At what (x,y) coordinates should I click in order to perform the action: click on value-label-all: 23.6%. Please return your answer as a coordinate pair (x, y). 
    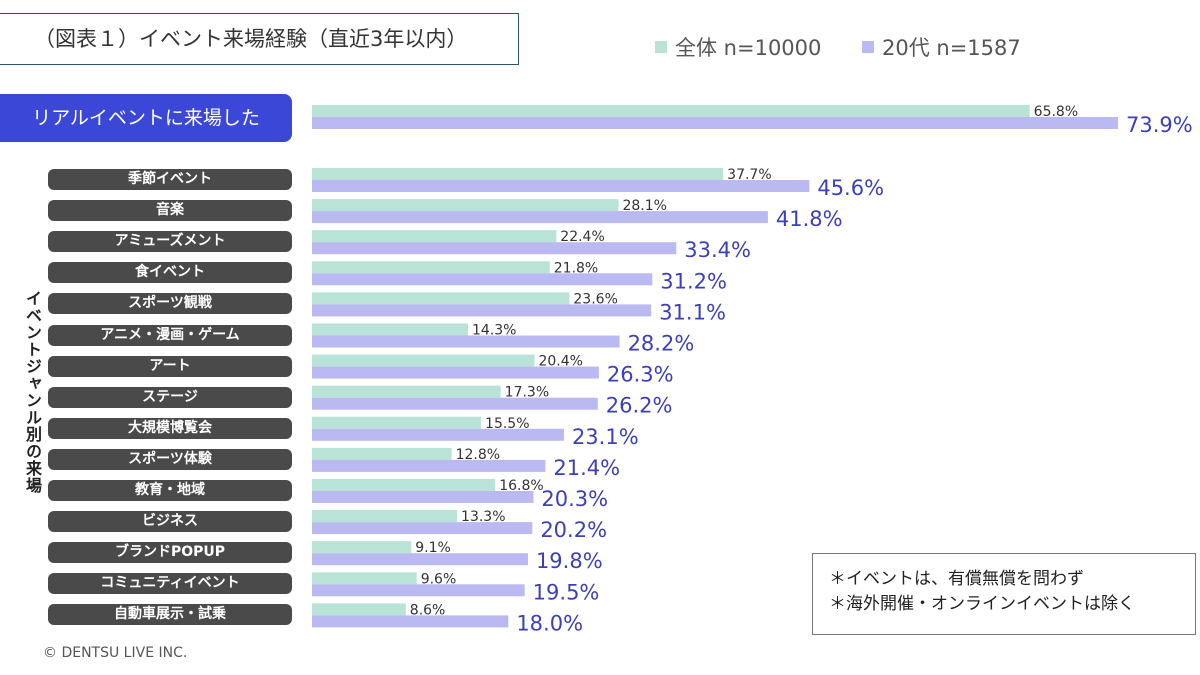
    Looking at the image, I should click on (595, 299).